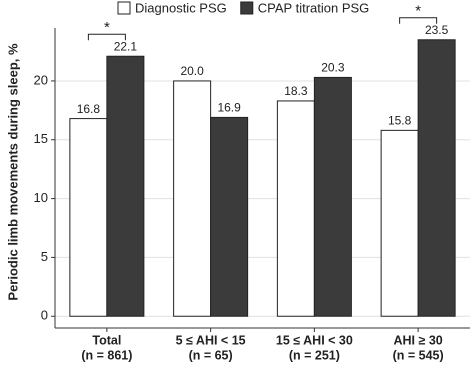 This screenshot has height=365, width=474. What do you see at coordinates (44, 256) in the screenshot?
I see `y-tick-label: 5` at bounding box center [44, 256].